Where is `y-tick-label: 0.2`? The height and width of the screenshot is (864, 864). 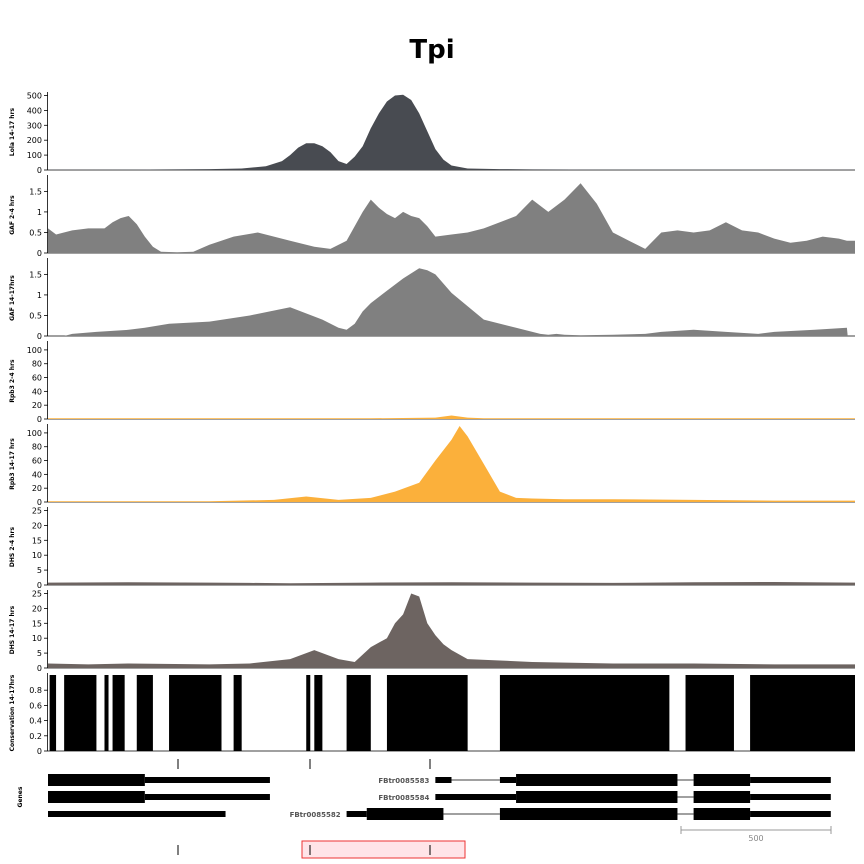 y-tick-label: 0.2 is located at coordinates (35, 736).